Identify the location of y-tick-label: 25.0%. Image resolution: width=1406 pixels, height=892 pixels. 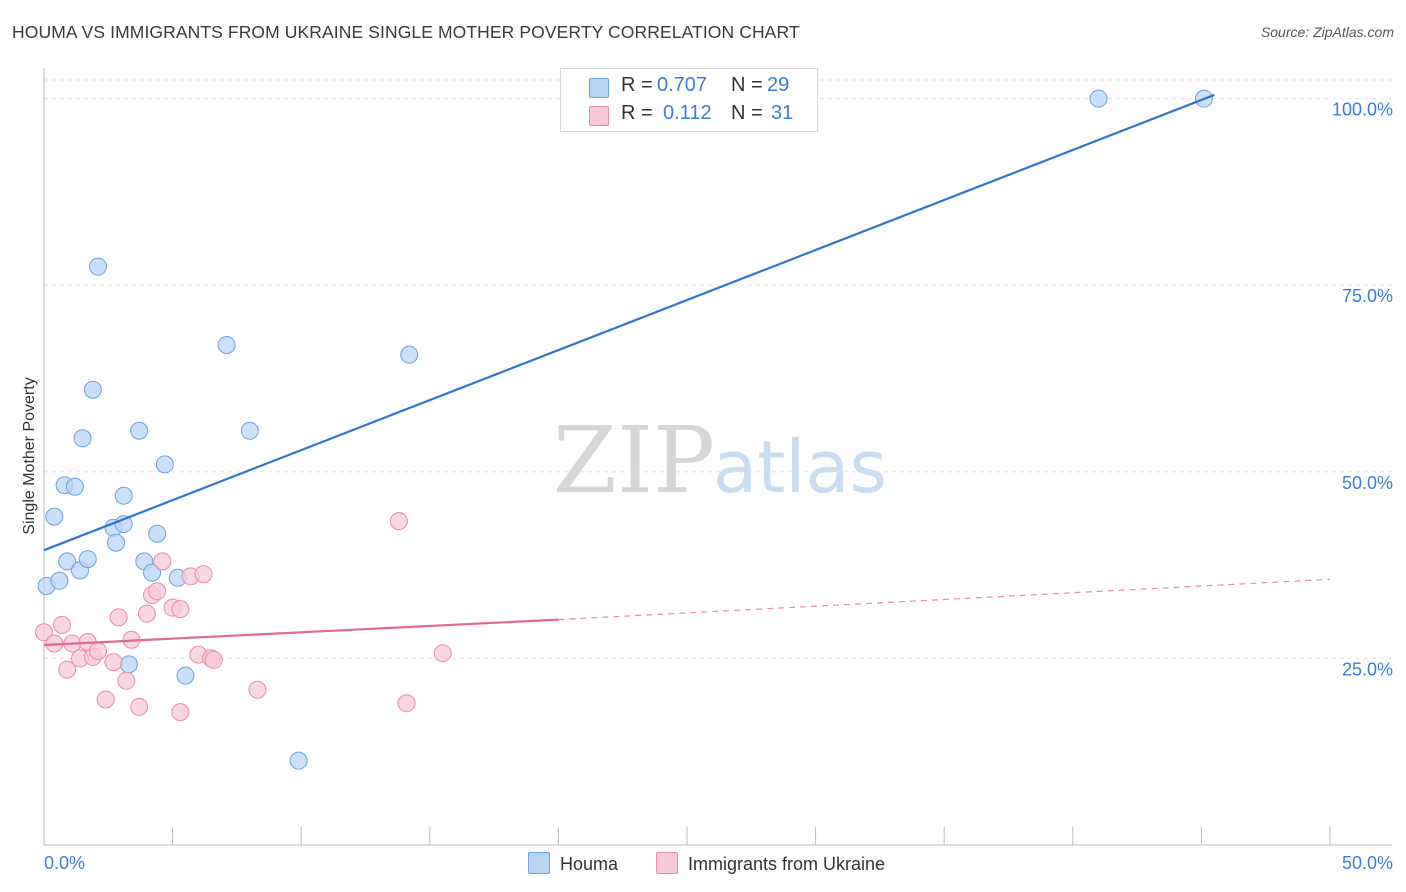
(1367, 669).